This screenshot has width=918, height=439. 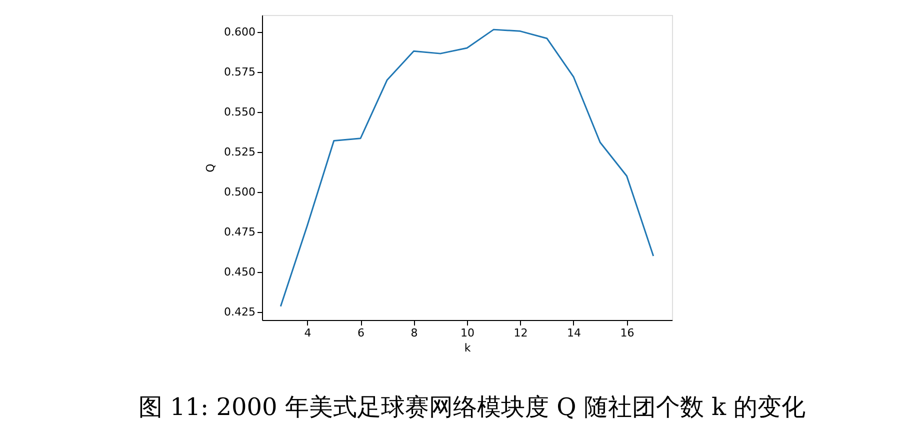 What do you see at coordinates (521, 333) in the screenshot?
I see `x-tick-label: 12` at bounding box center [521, 333].